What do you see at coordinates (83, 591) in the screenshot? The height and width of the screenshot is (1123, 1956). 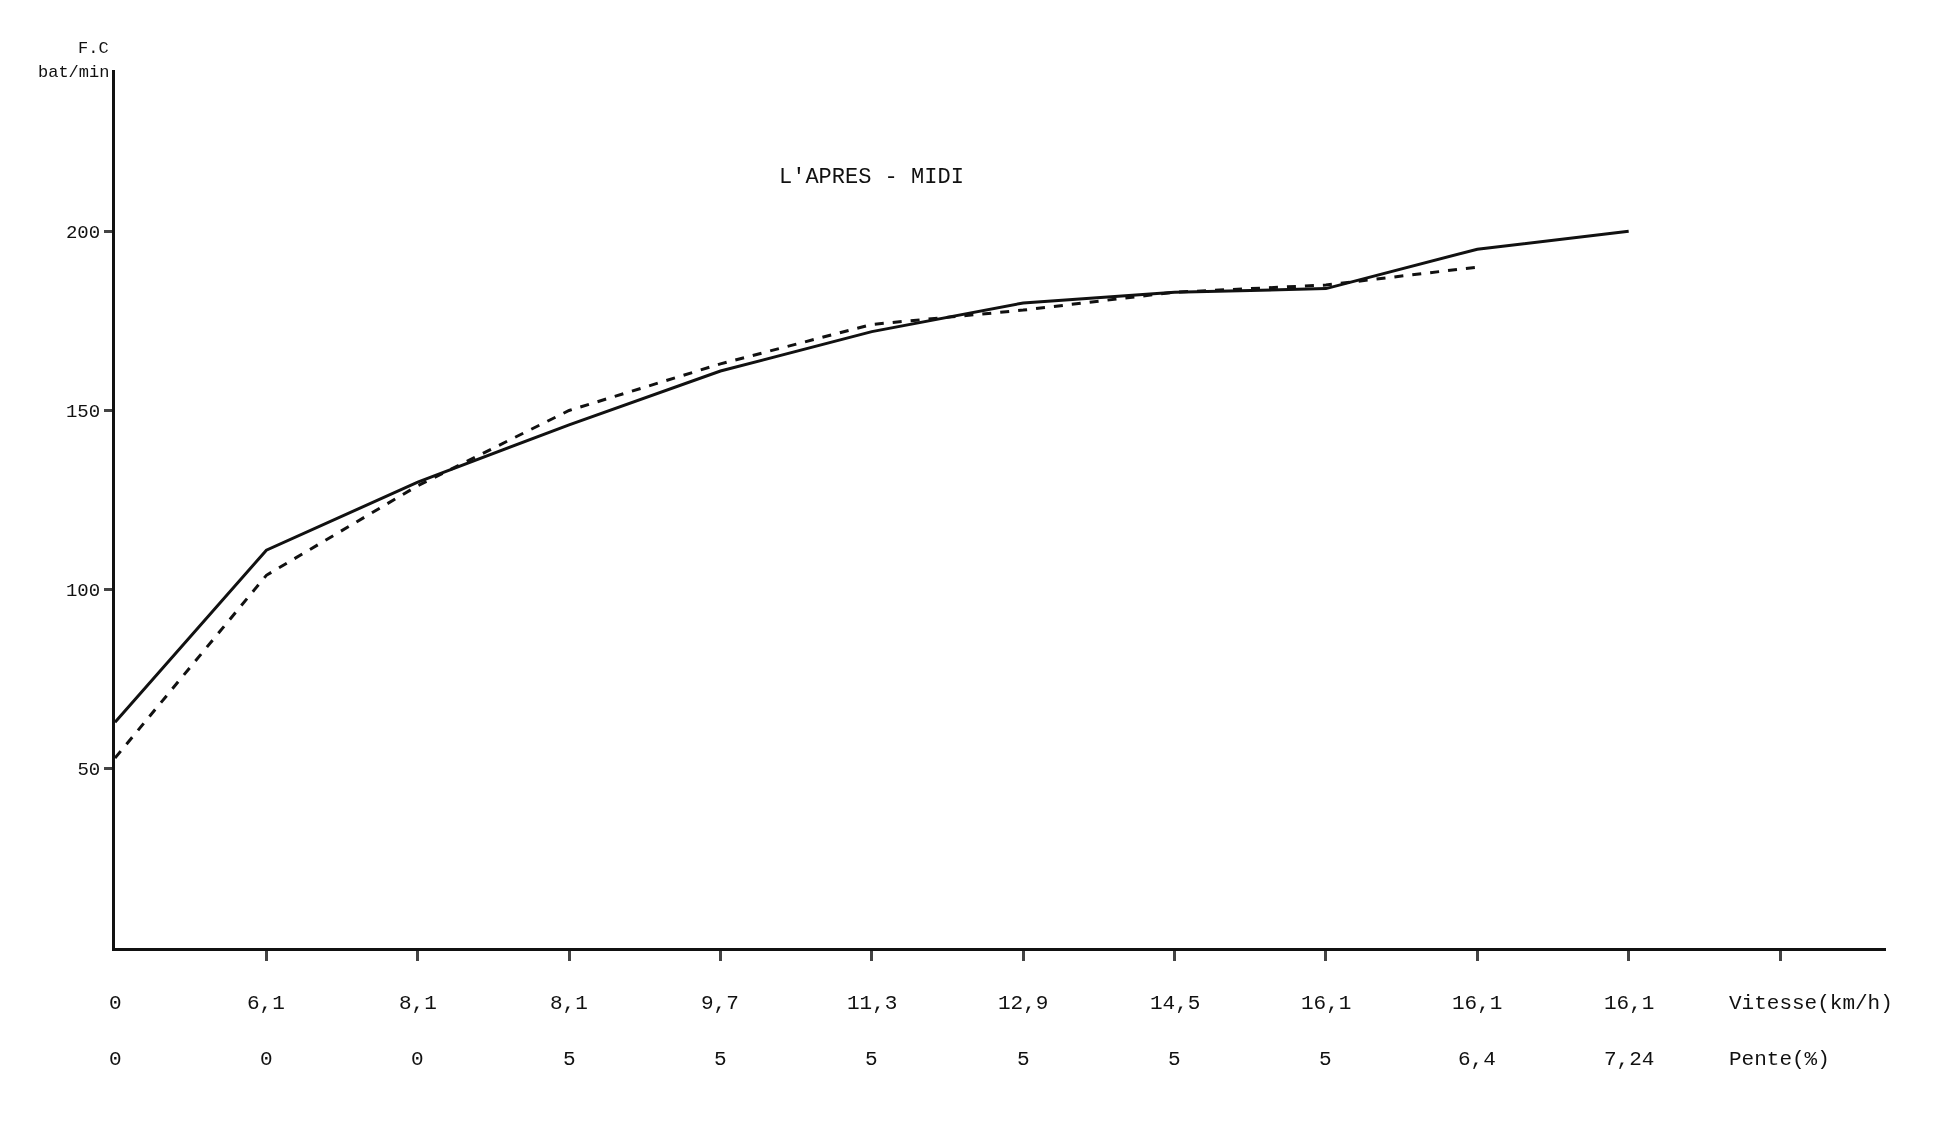 I see `y-tick-label: 100` at bounding box center [83, 591].